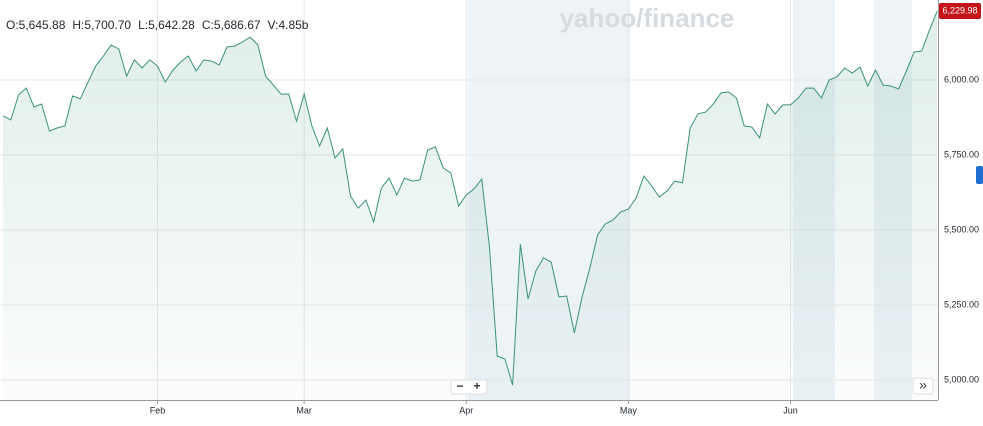 The image size is (983, 426). Describe the element at coordinates (961, 304) in the screenshot. I see `y-tick-label: 5,250.00` at that location.